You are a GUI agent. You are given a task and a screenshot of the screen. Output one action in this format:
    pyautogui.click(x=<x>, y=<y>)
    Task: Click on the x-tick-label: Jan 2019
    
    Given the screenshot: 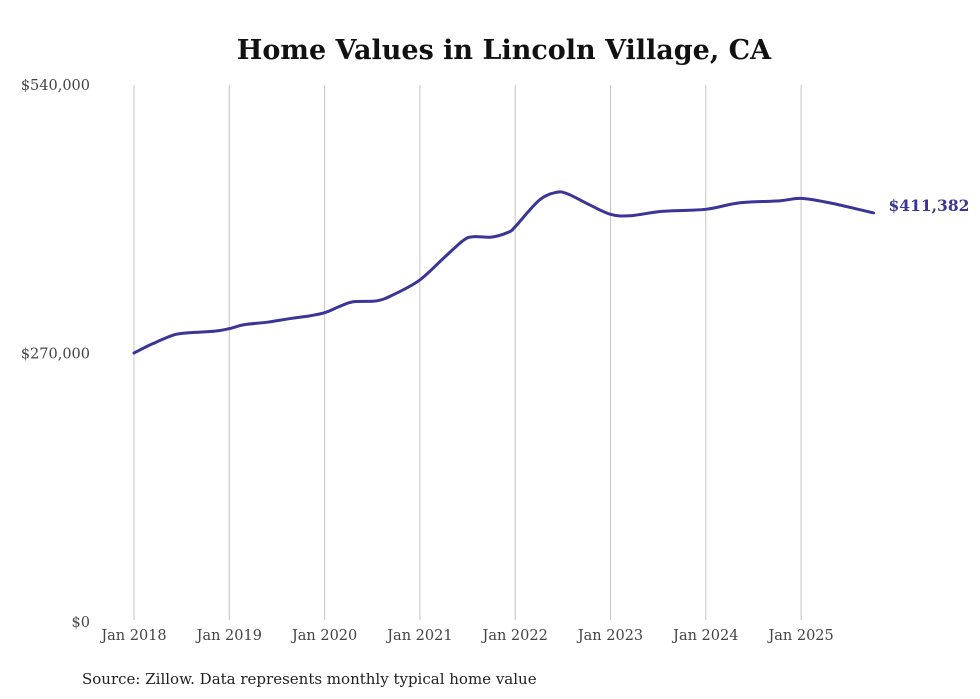 What is the action you would take?
    pyautogui.click(x=228, y=636)
    